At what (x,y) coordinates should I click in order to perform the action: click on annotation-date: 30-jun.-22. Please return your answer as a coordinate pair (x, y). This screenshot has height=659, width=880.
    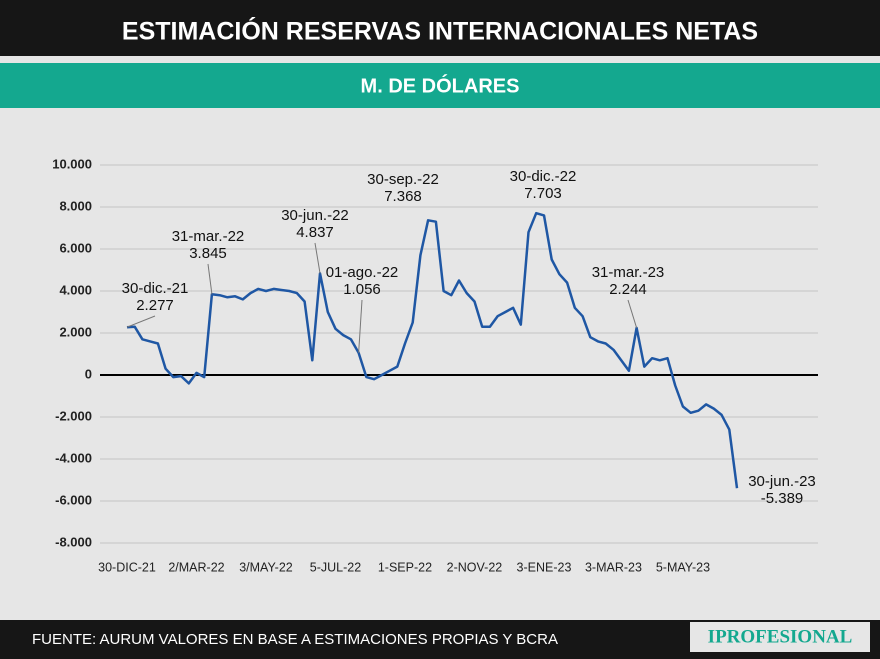
    Looking at the image, I should click on (315, 215).